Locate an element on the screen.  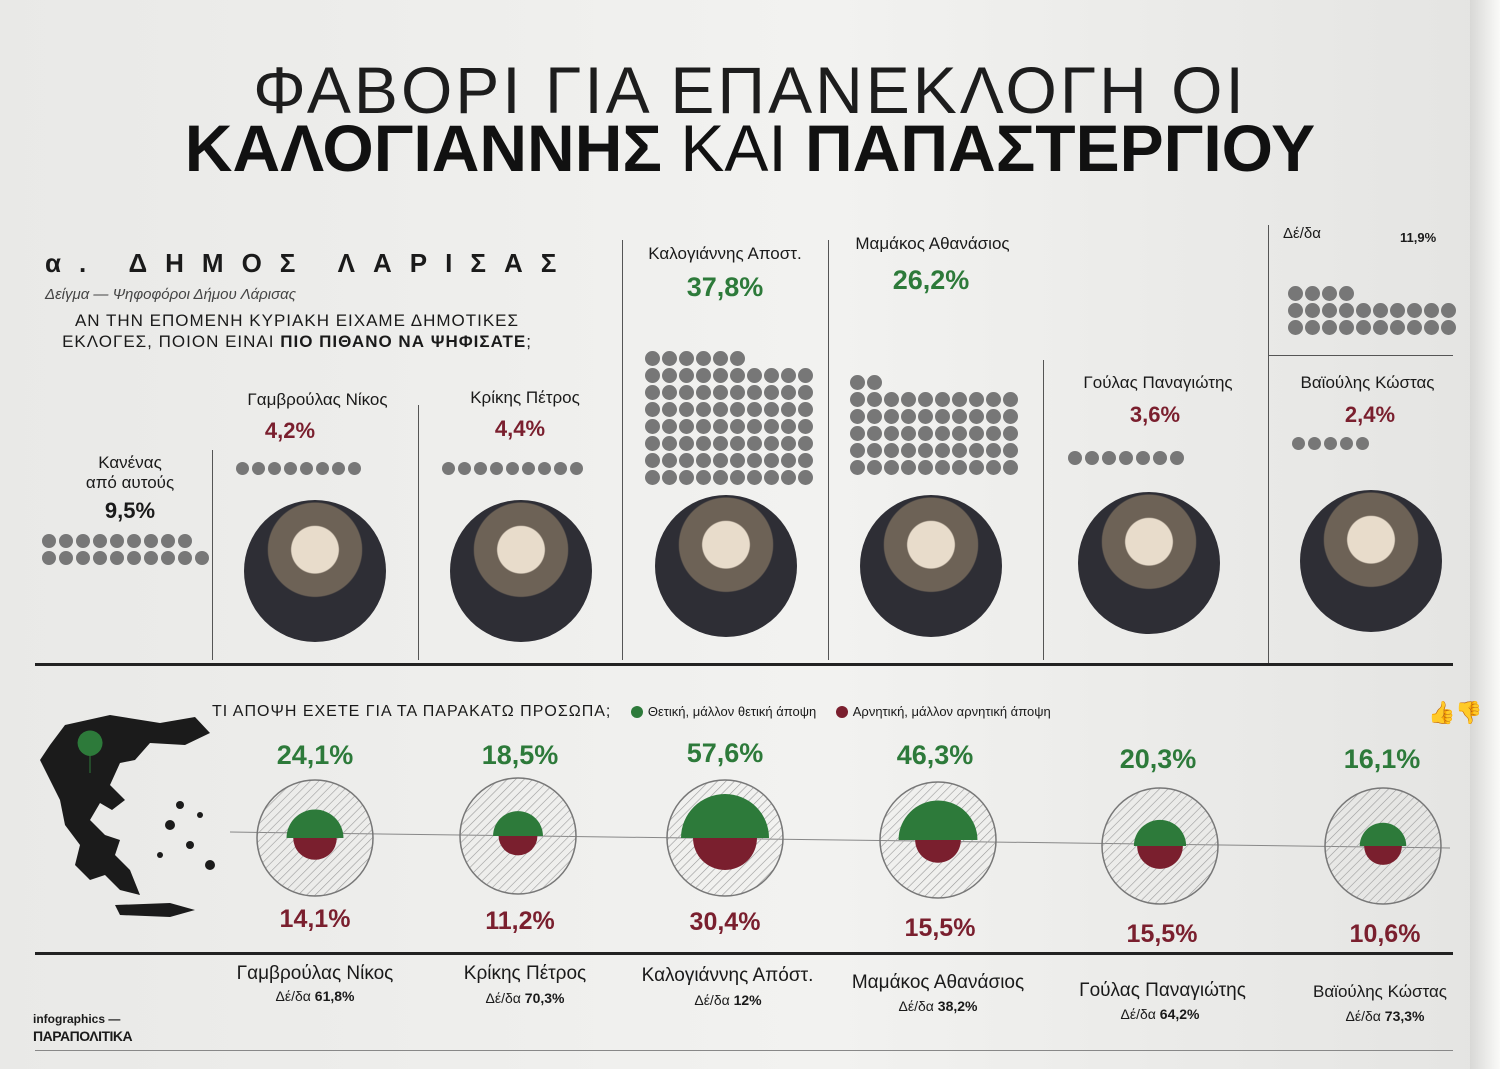
headline-name1: ΚΑΛΟΓΙΑΝΝΗΣ is located at coordinates (423, 148).